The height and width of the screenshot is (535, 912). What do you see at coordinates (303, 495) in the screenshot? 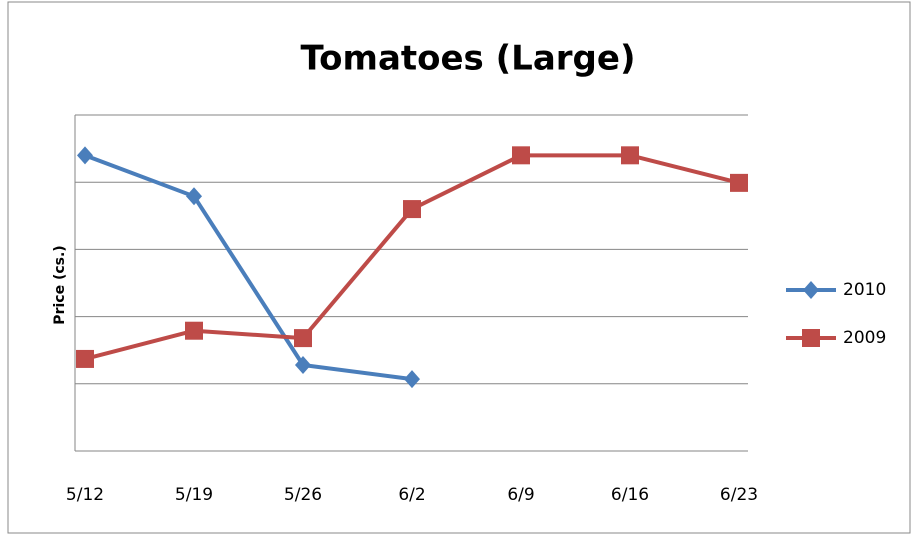
I see `x-tick-label: 5/26` at bounding box center [303, 495].